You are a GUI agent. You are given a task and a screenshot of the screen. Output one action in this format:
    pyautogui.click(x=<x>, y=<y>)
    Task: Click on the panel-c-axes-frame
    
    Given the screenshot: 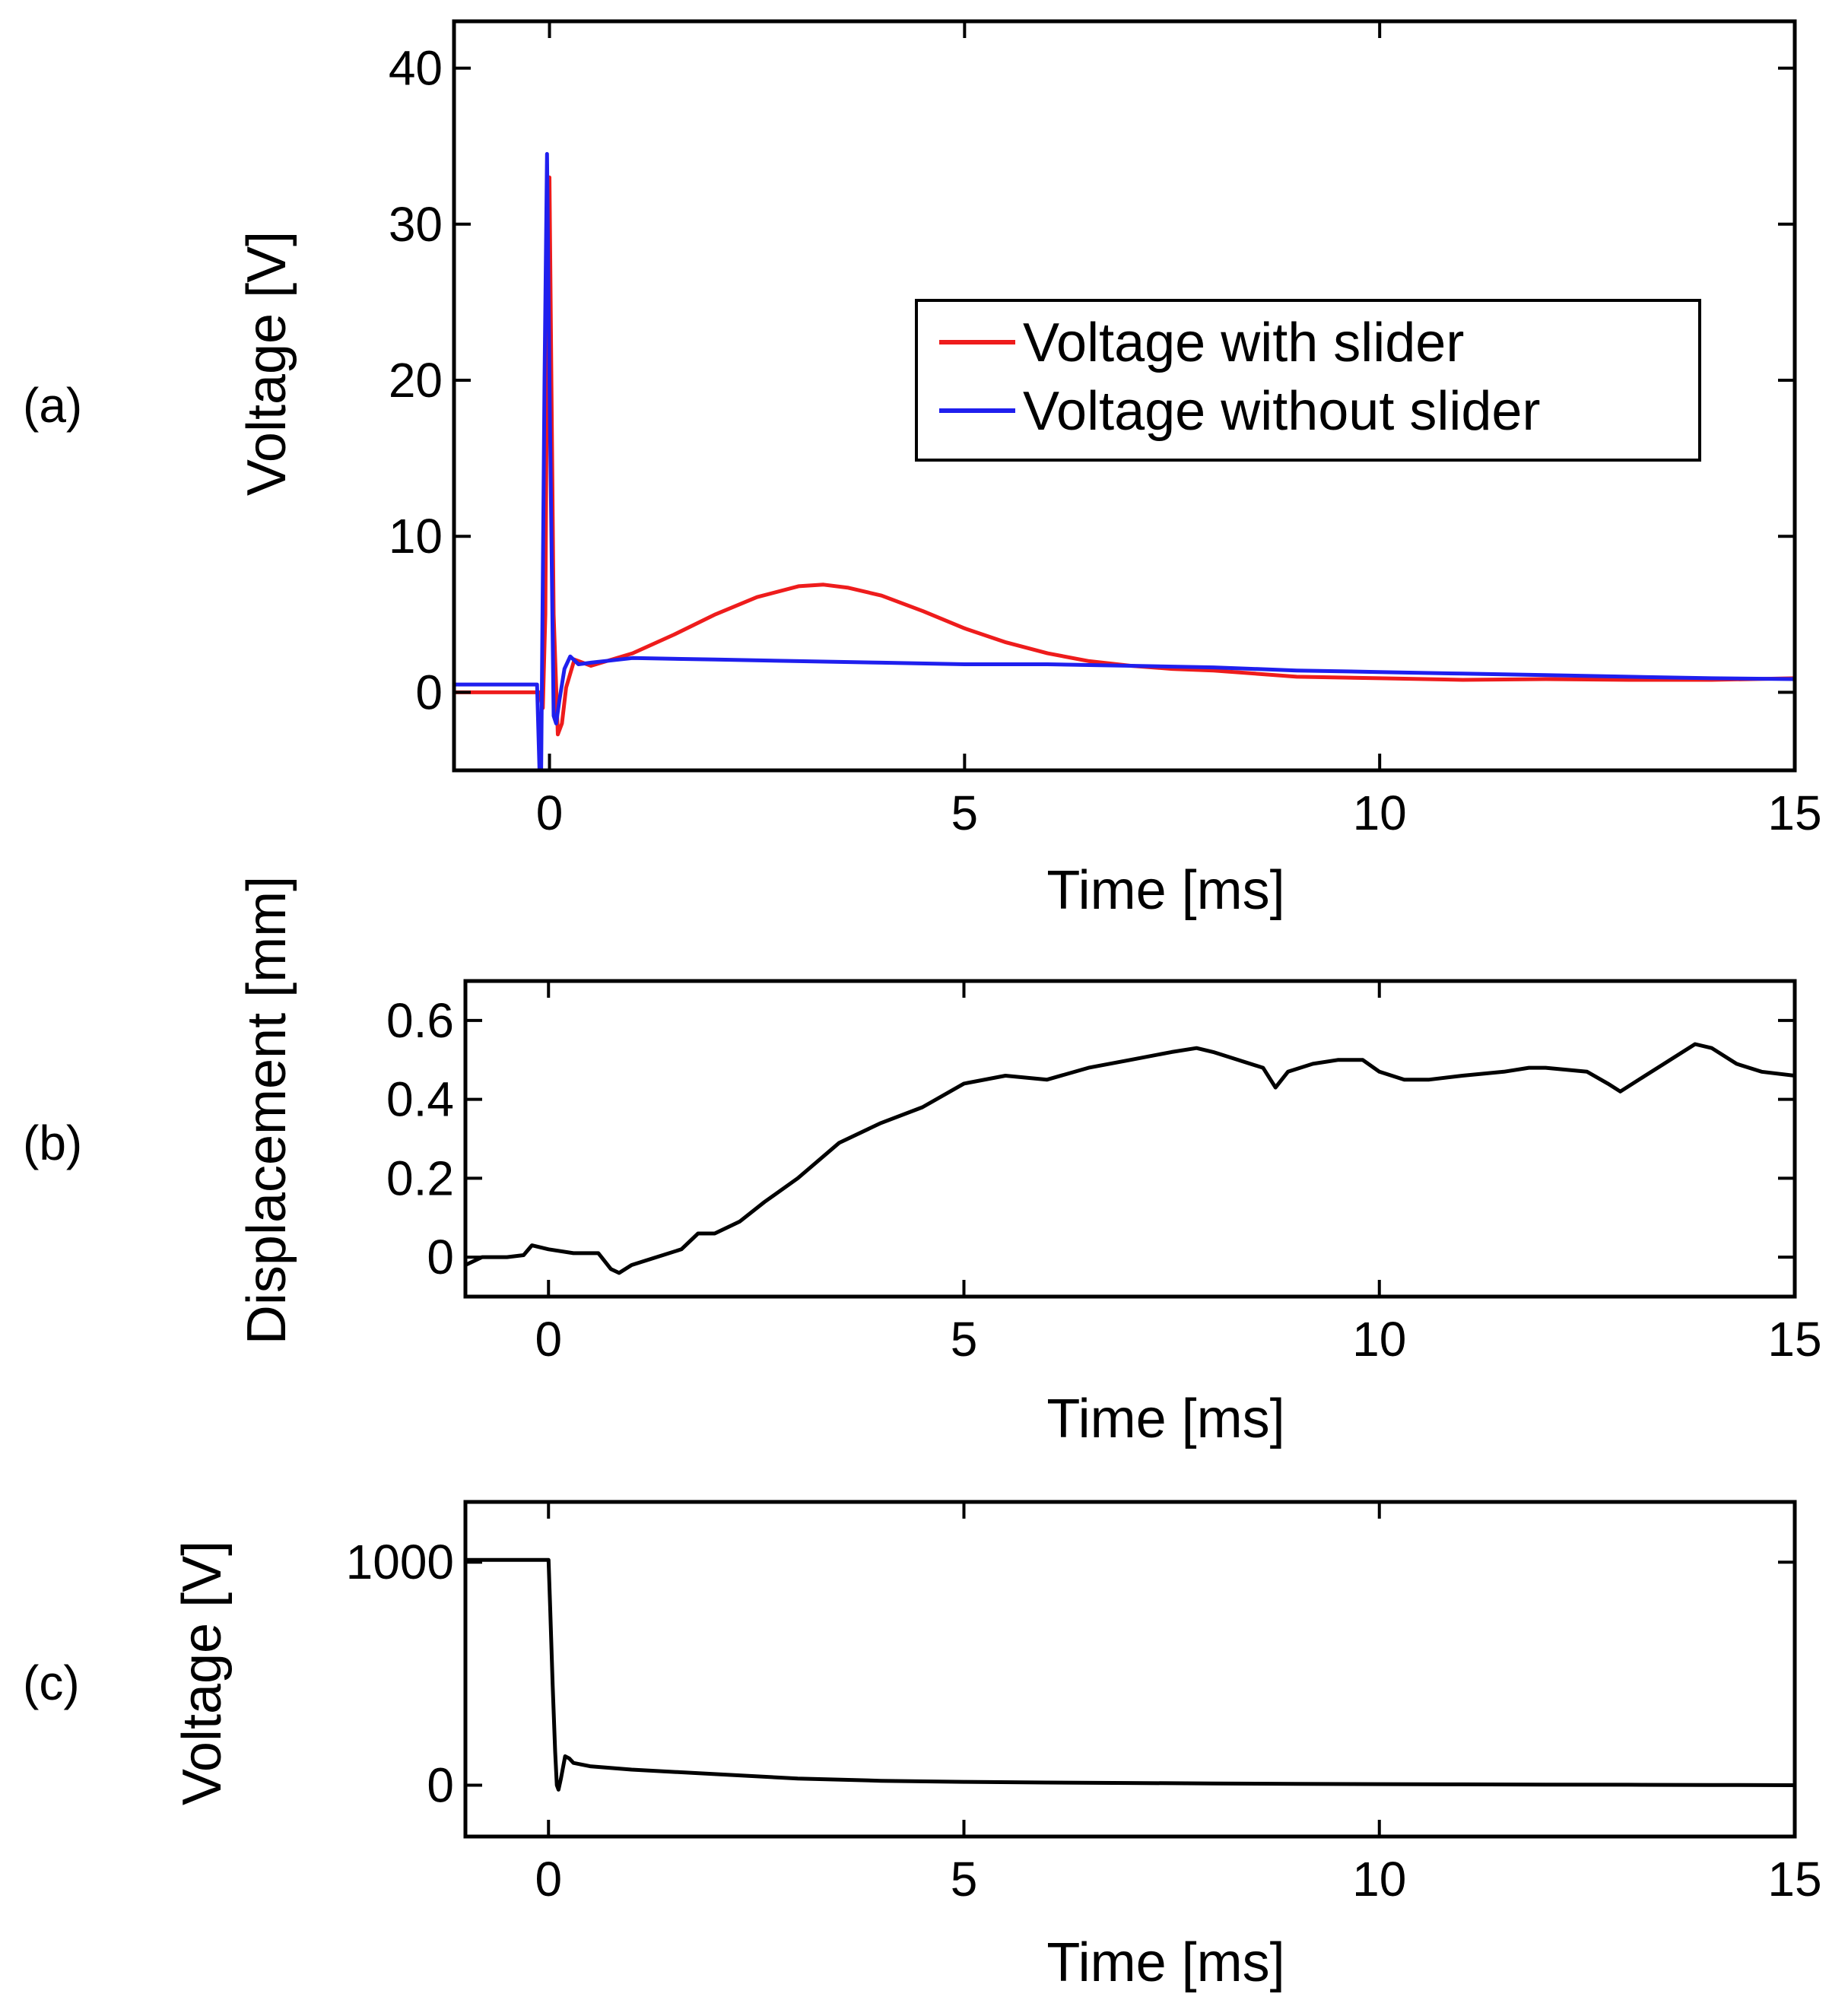 What is the action you would take?
    pyautogui.click(x=1130, y=1669)
    